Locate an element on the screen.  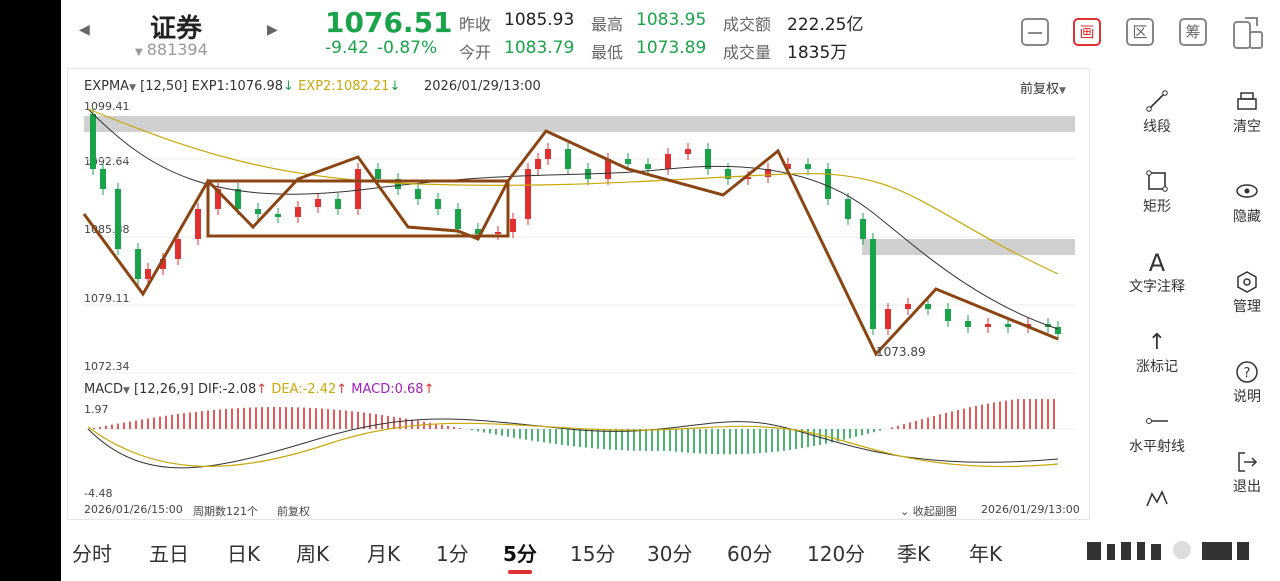
end-date: 2026/01/29/13:00 is located at coordinates (1030, 509).